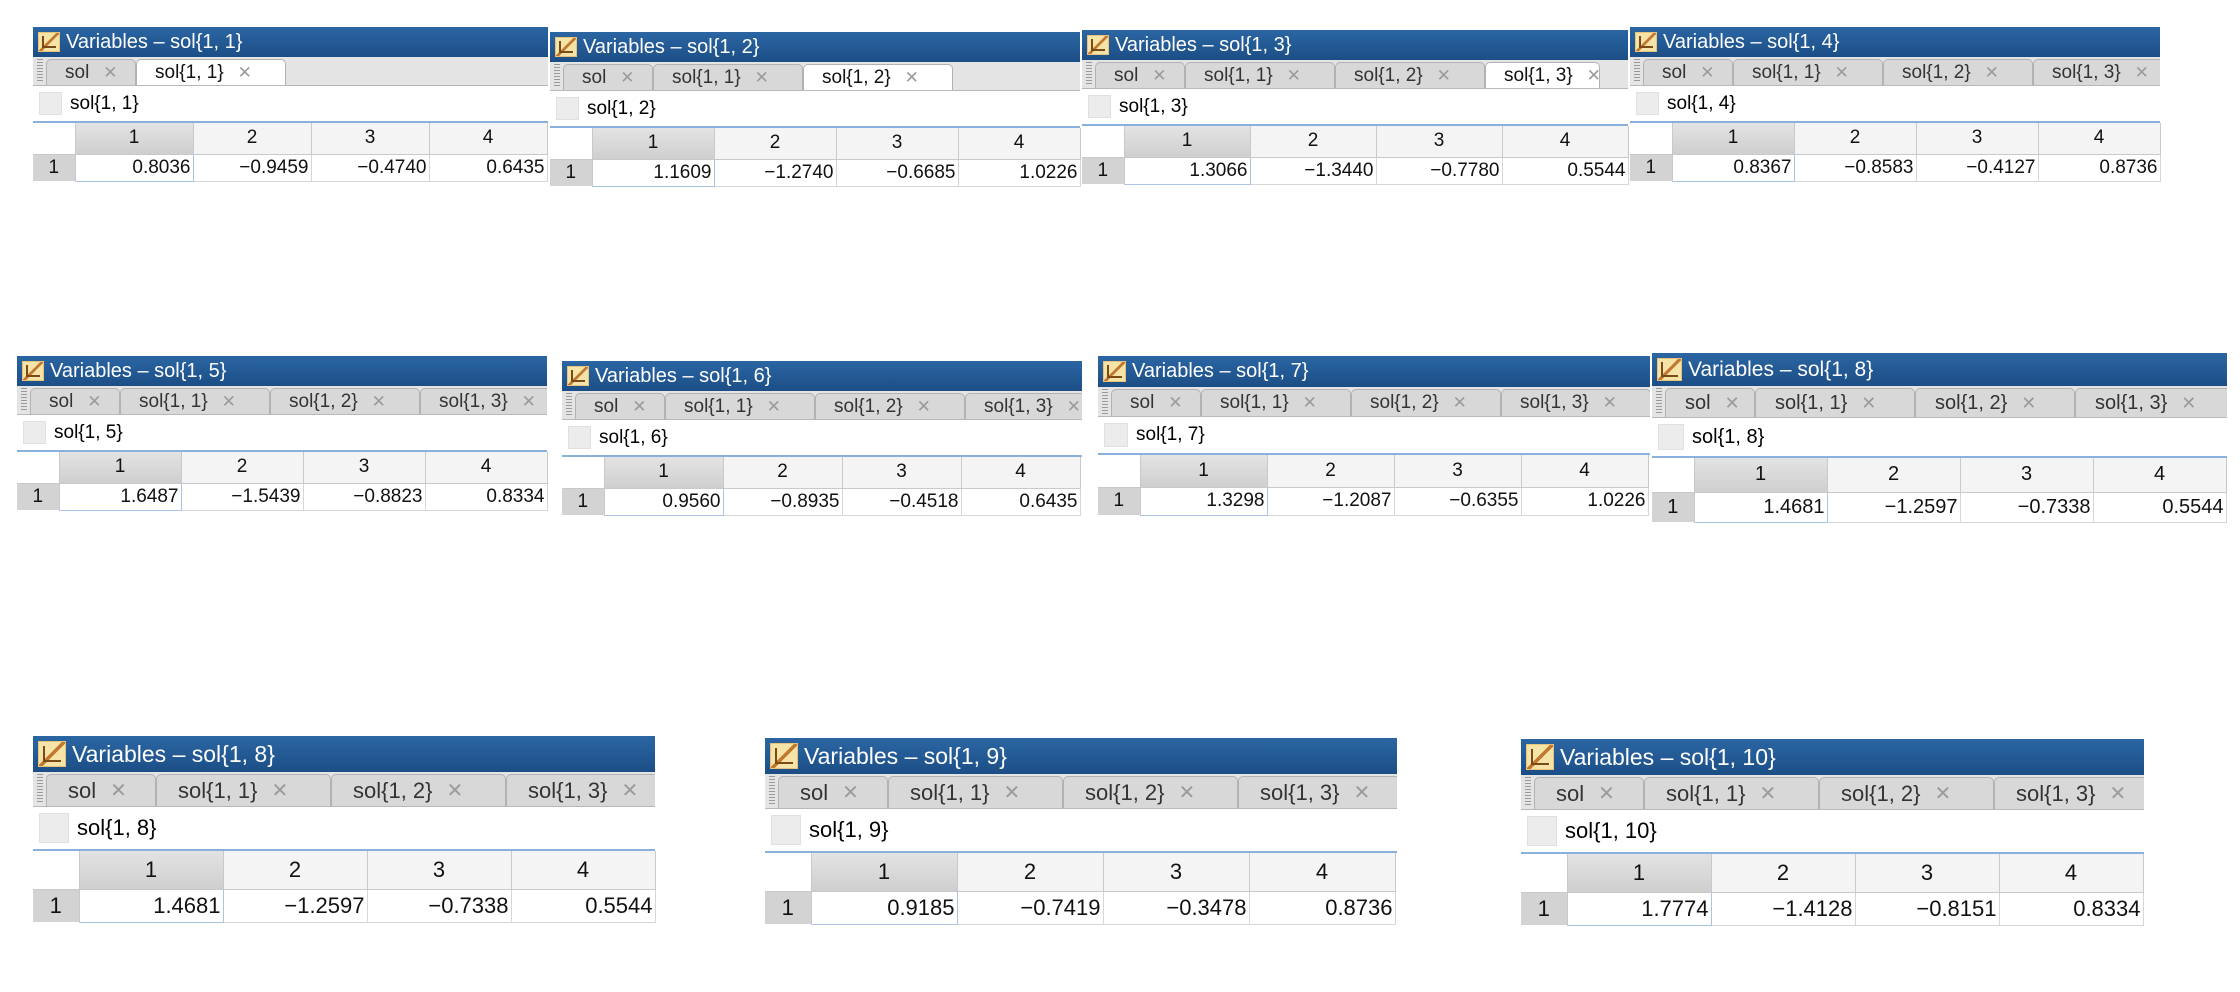 The width and height of the screenshot is (2240, 992). What do you see at coordinates (1733, 167) in the screenshot?
I see `grid-cell: 0.8367` at bounding box center [1733, 167].